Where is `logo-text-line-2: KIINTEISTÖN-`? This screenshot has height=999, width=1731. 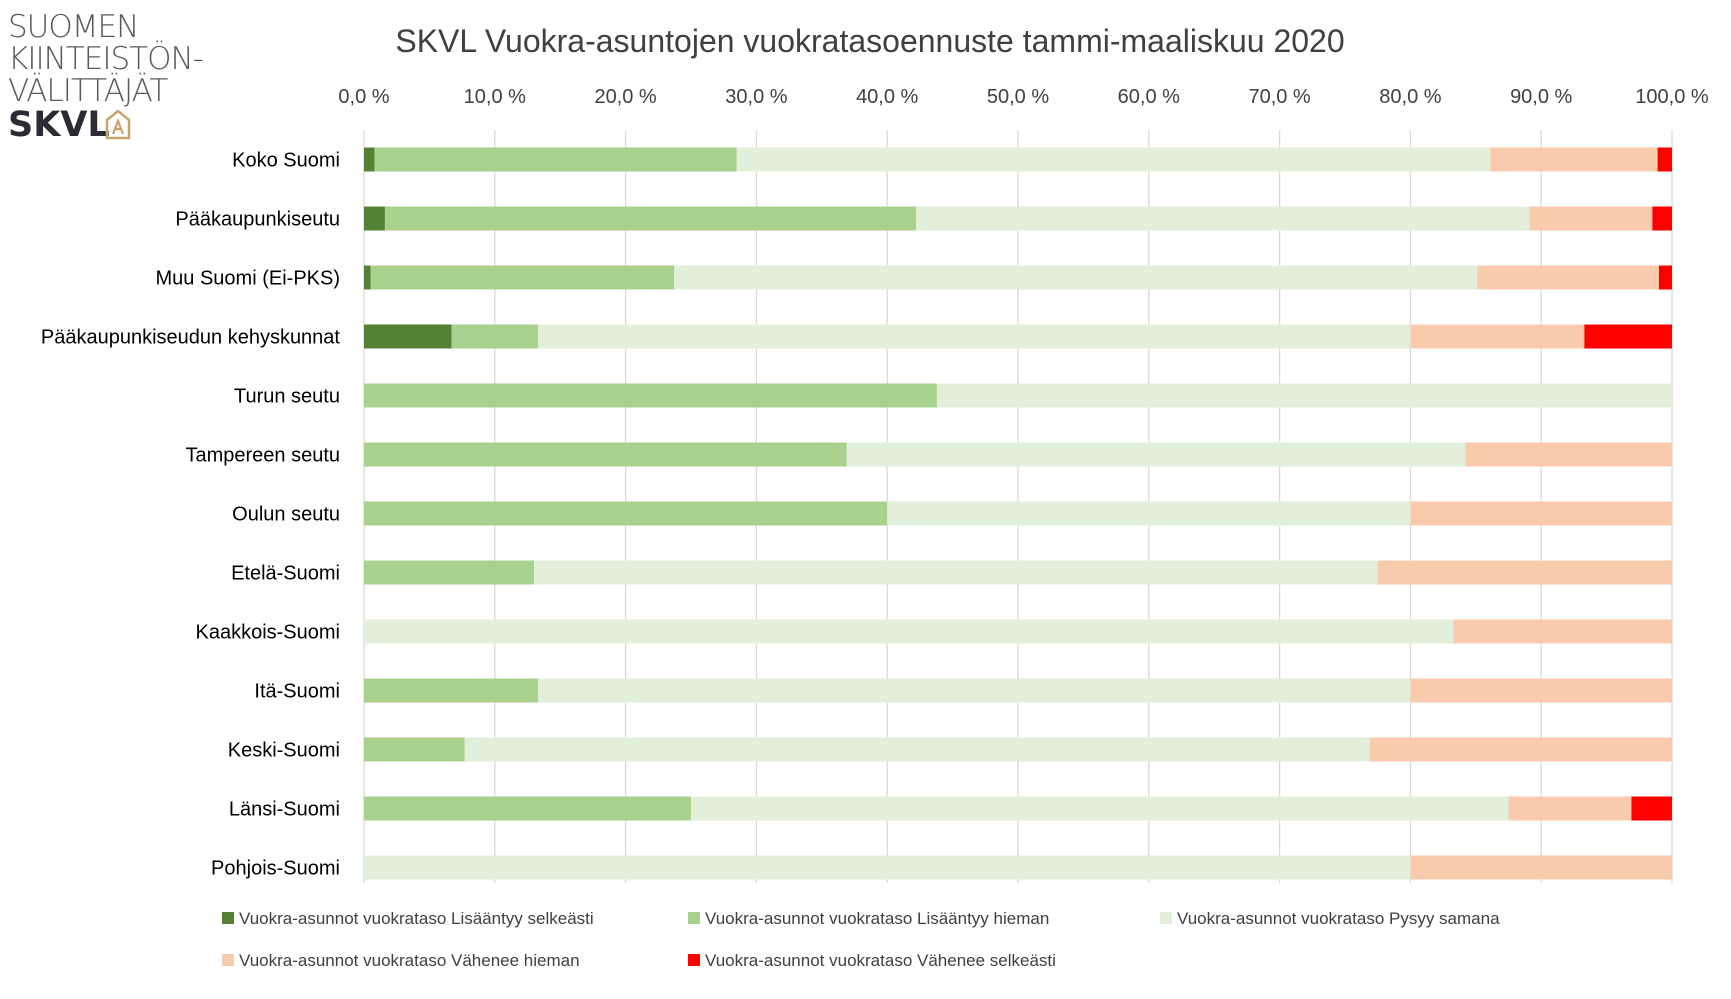
logo-text-line-2: KIINTEISTÖN- is located at coordinates (106, 59).